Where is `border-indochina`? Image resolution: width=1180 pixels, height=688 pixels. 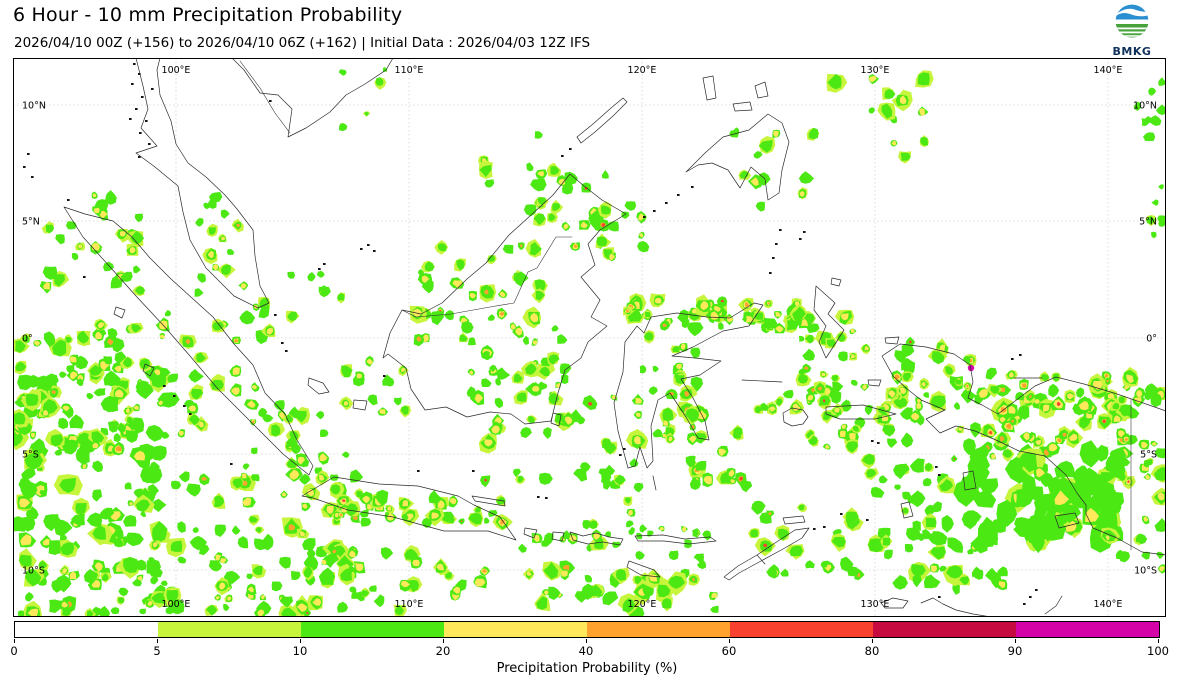 border-indochina is located at coordinates (265, 97).